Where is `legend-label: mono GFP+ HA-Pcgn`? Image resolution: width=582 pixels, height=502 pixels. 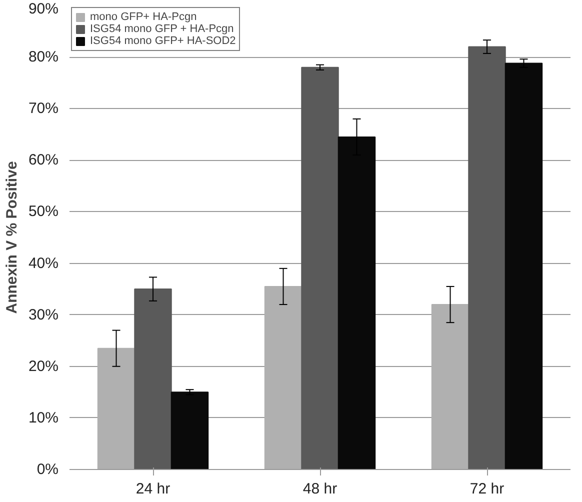 legend-label: mono GFP+ HA-Pcgn is located at coordinates (143, 17).